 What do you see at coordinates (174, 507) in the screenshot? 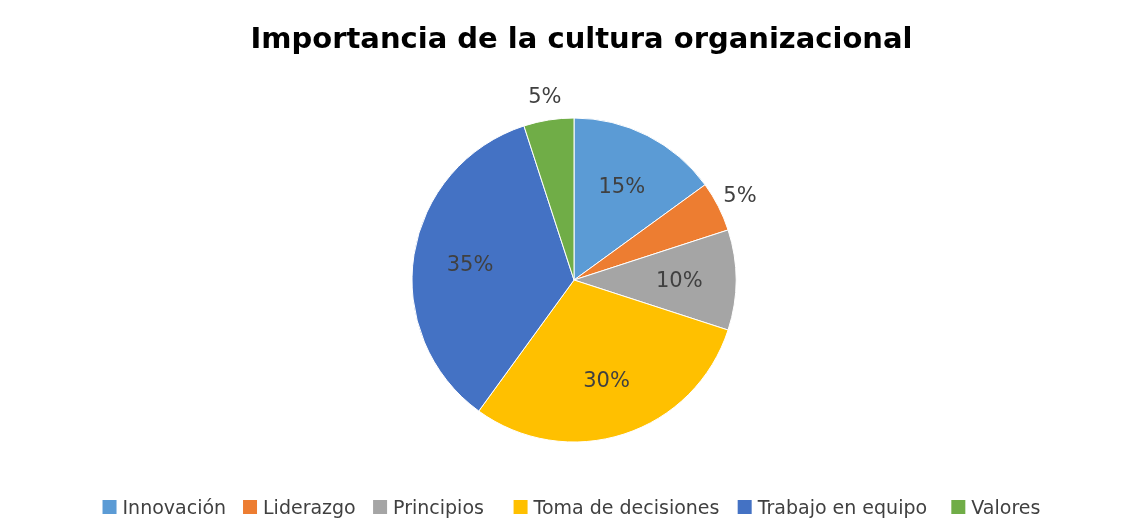
I see `legend-label: Innovación` at bounding box center [174, 507].